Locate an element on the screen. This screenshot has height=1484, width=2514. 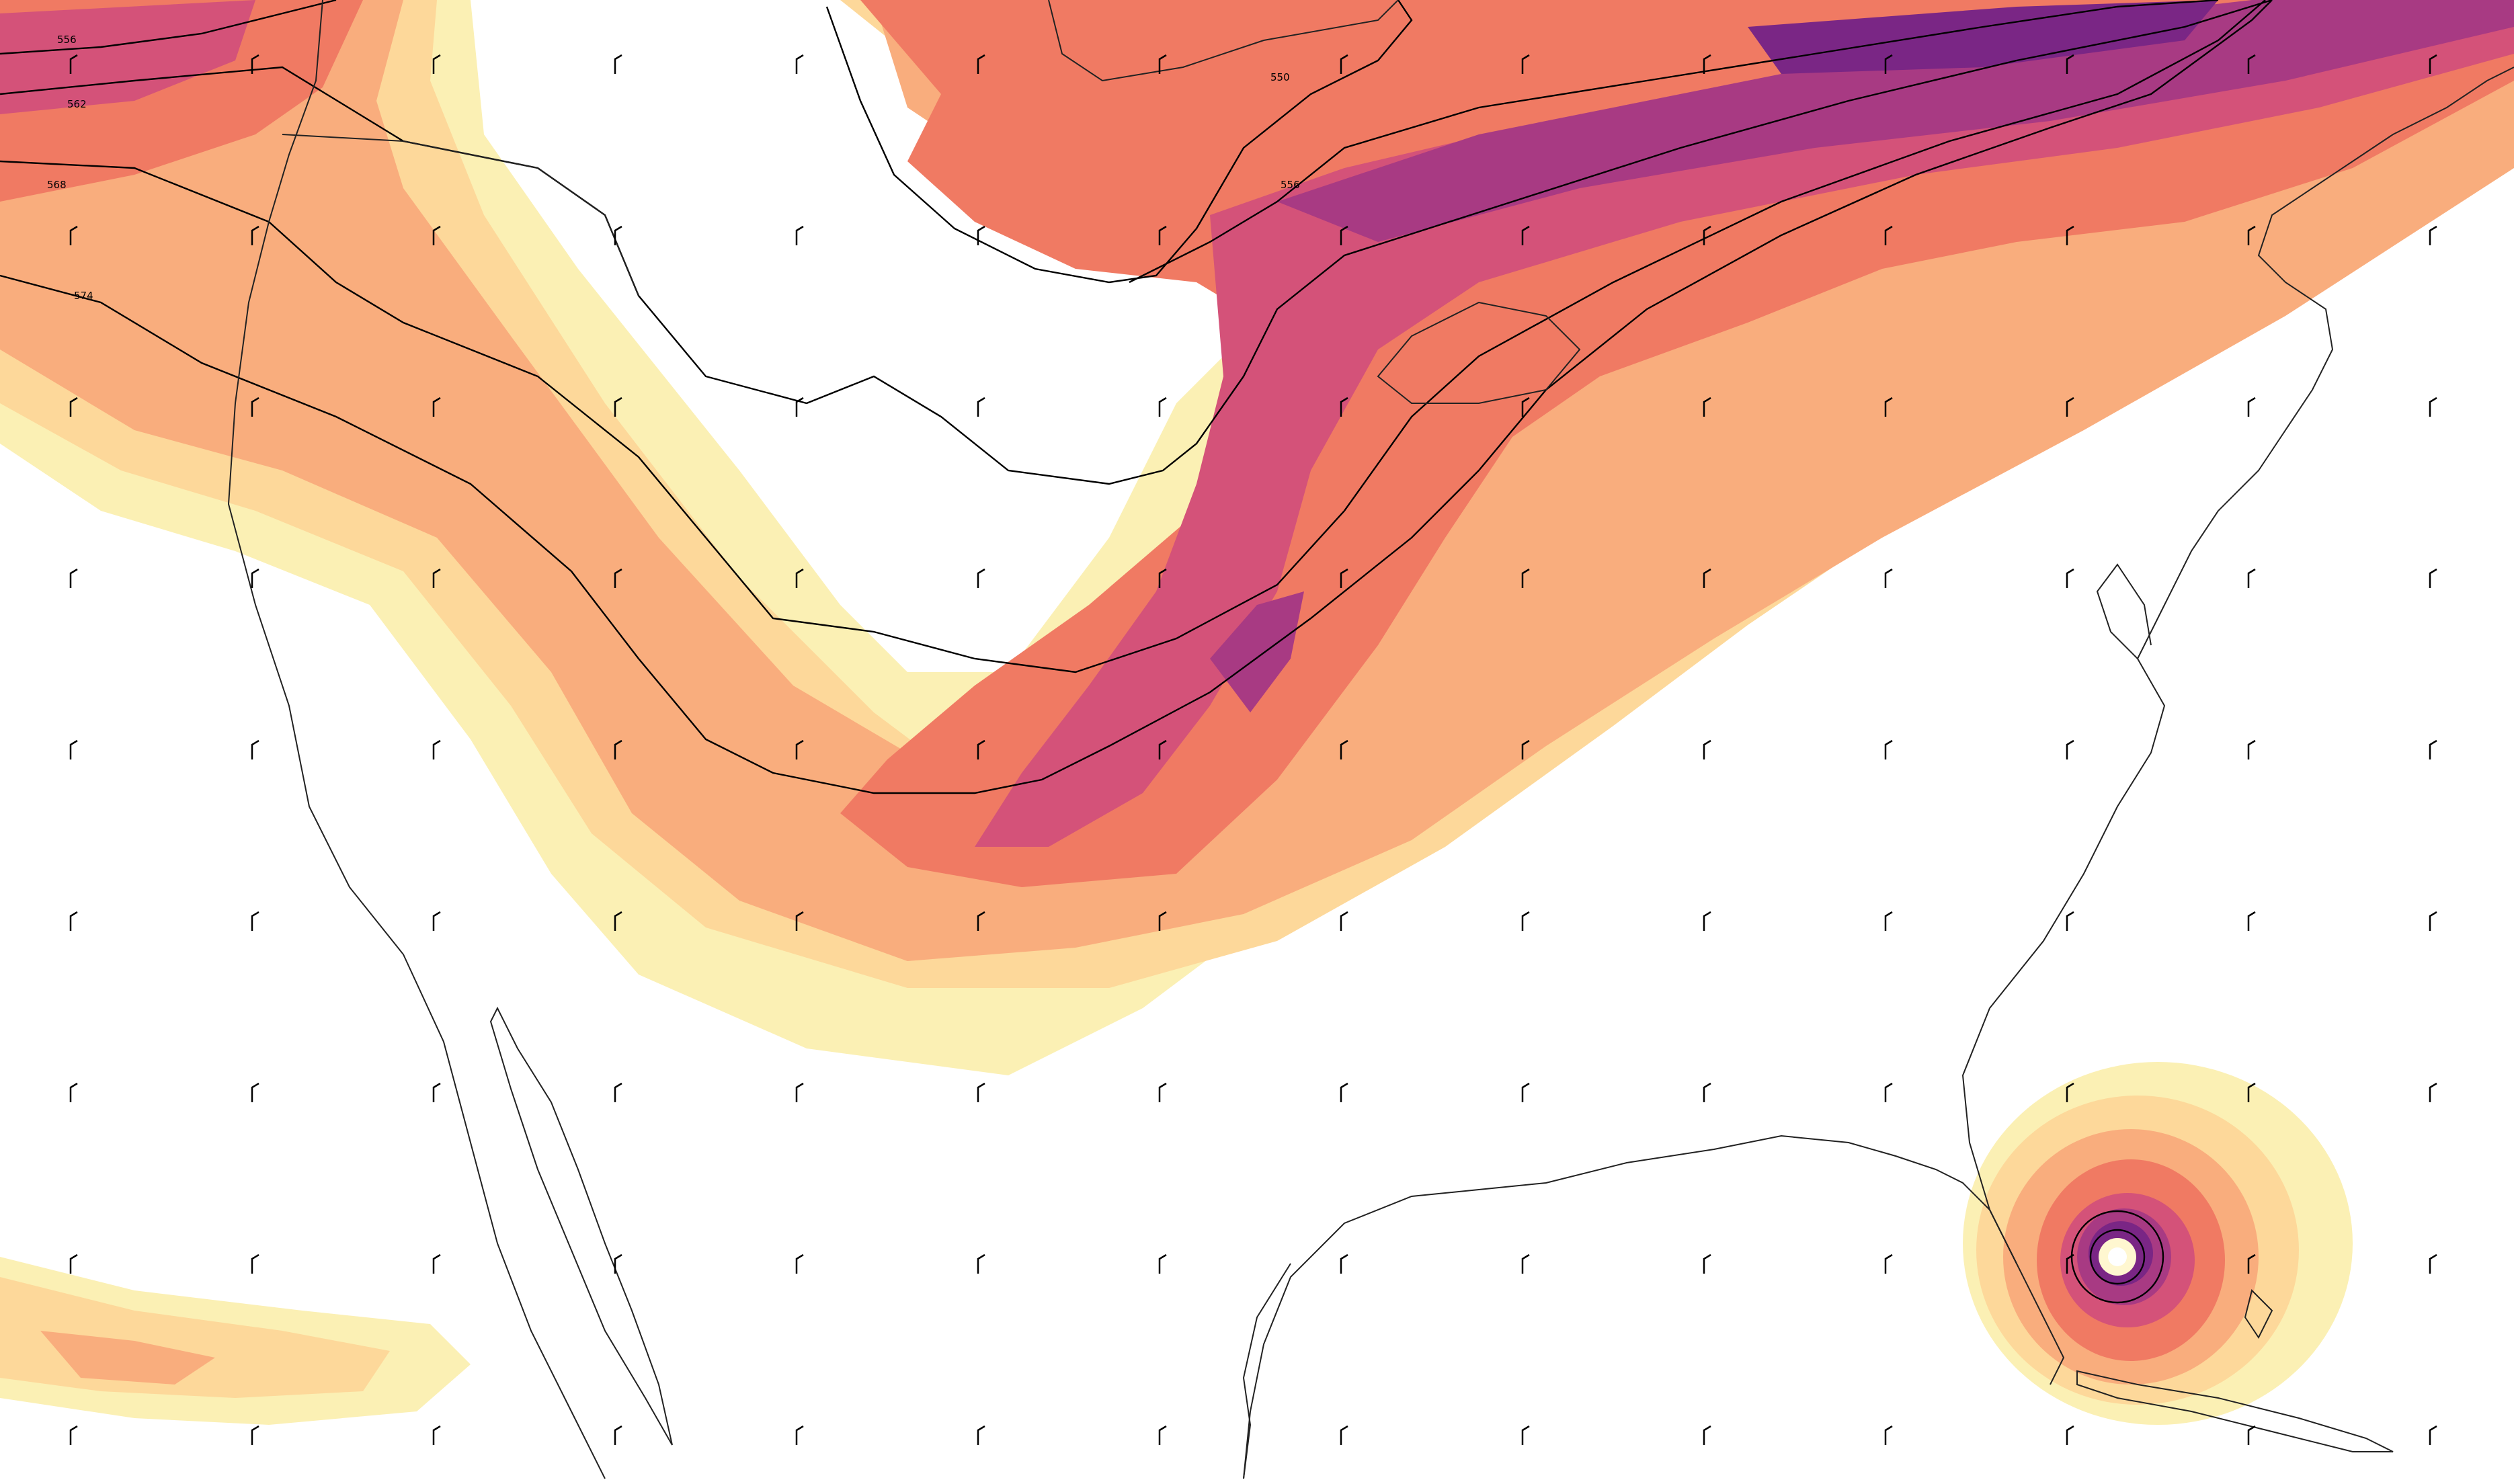
contour-label-568: 568 is located at coordinates (57, 185).